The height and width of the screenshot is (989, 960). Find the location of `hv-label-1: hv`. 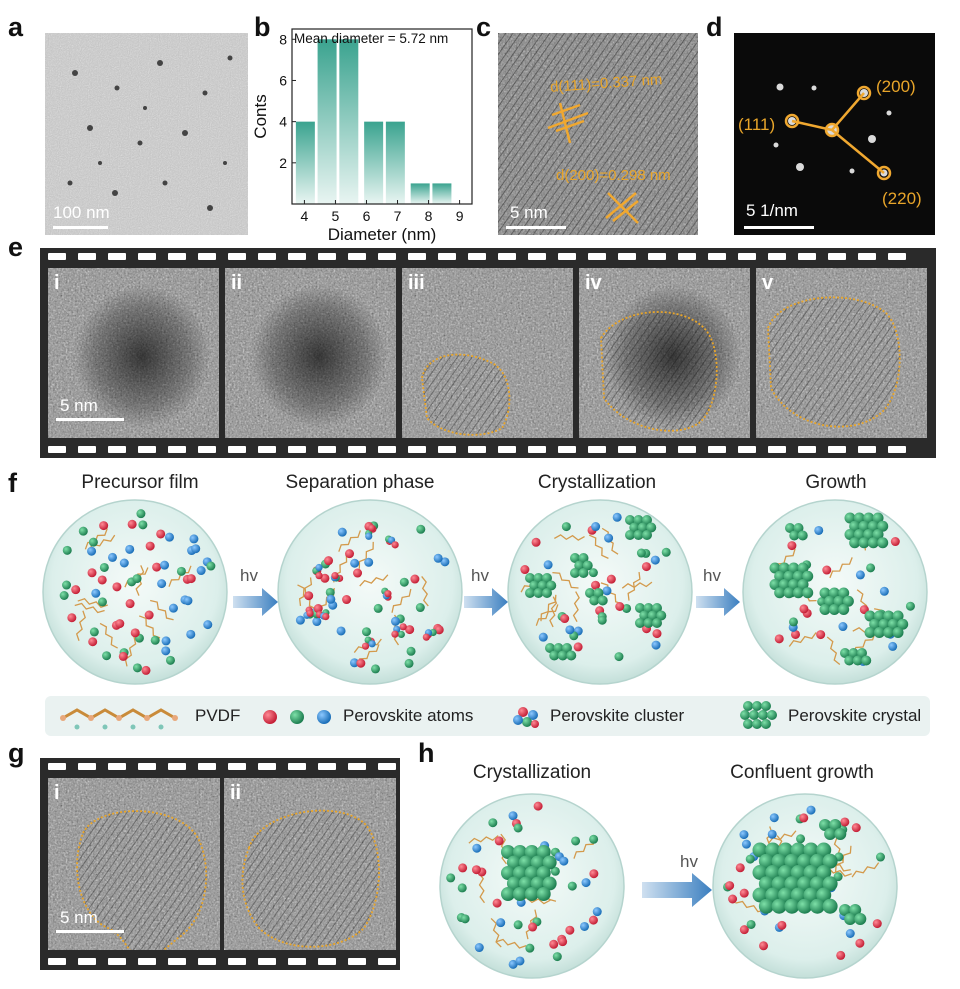

hv-label-1: hv is located at coordinates (249, 575).